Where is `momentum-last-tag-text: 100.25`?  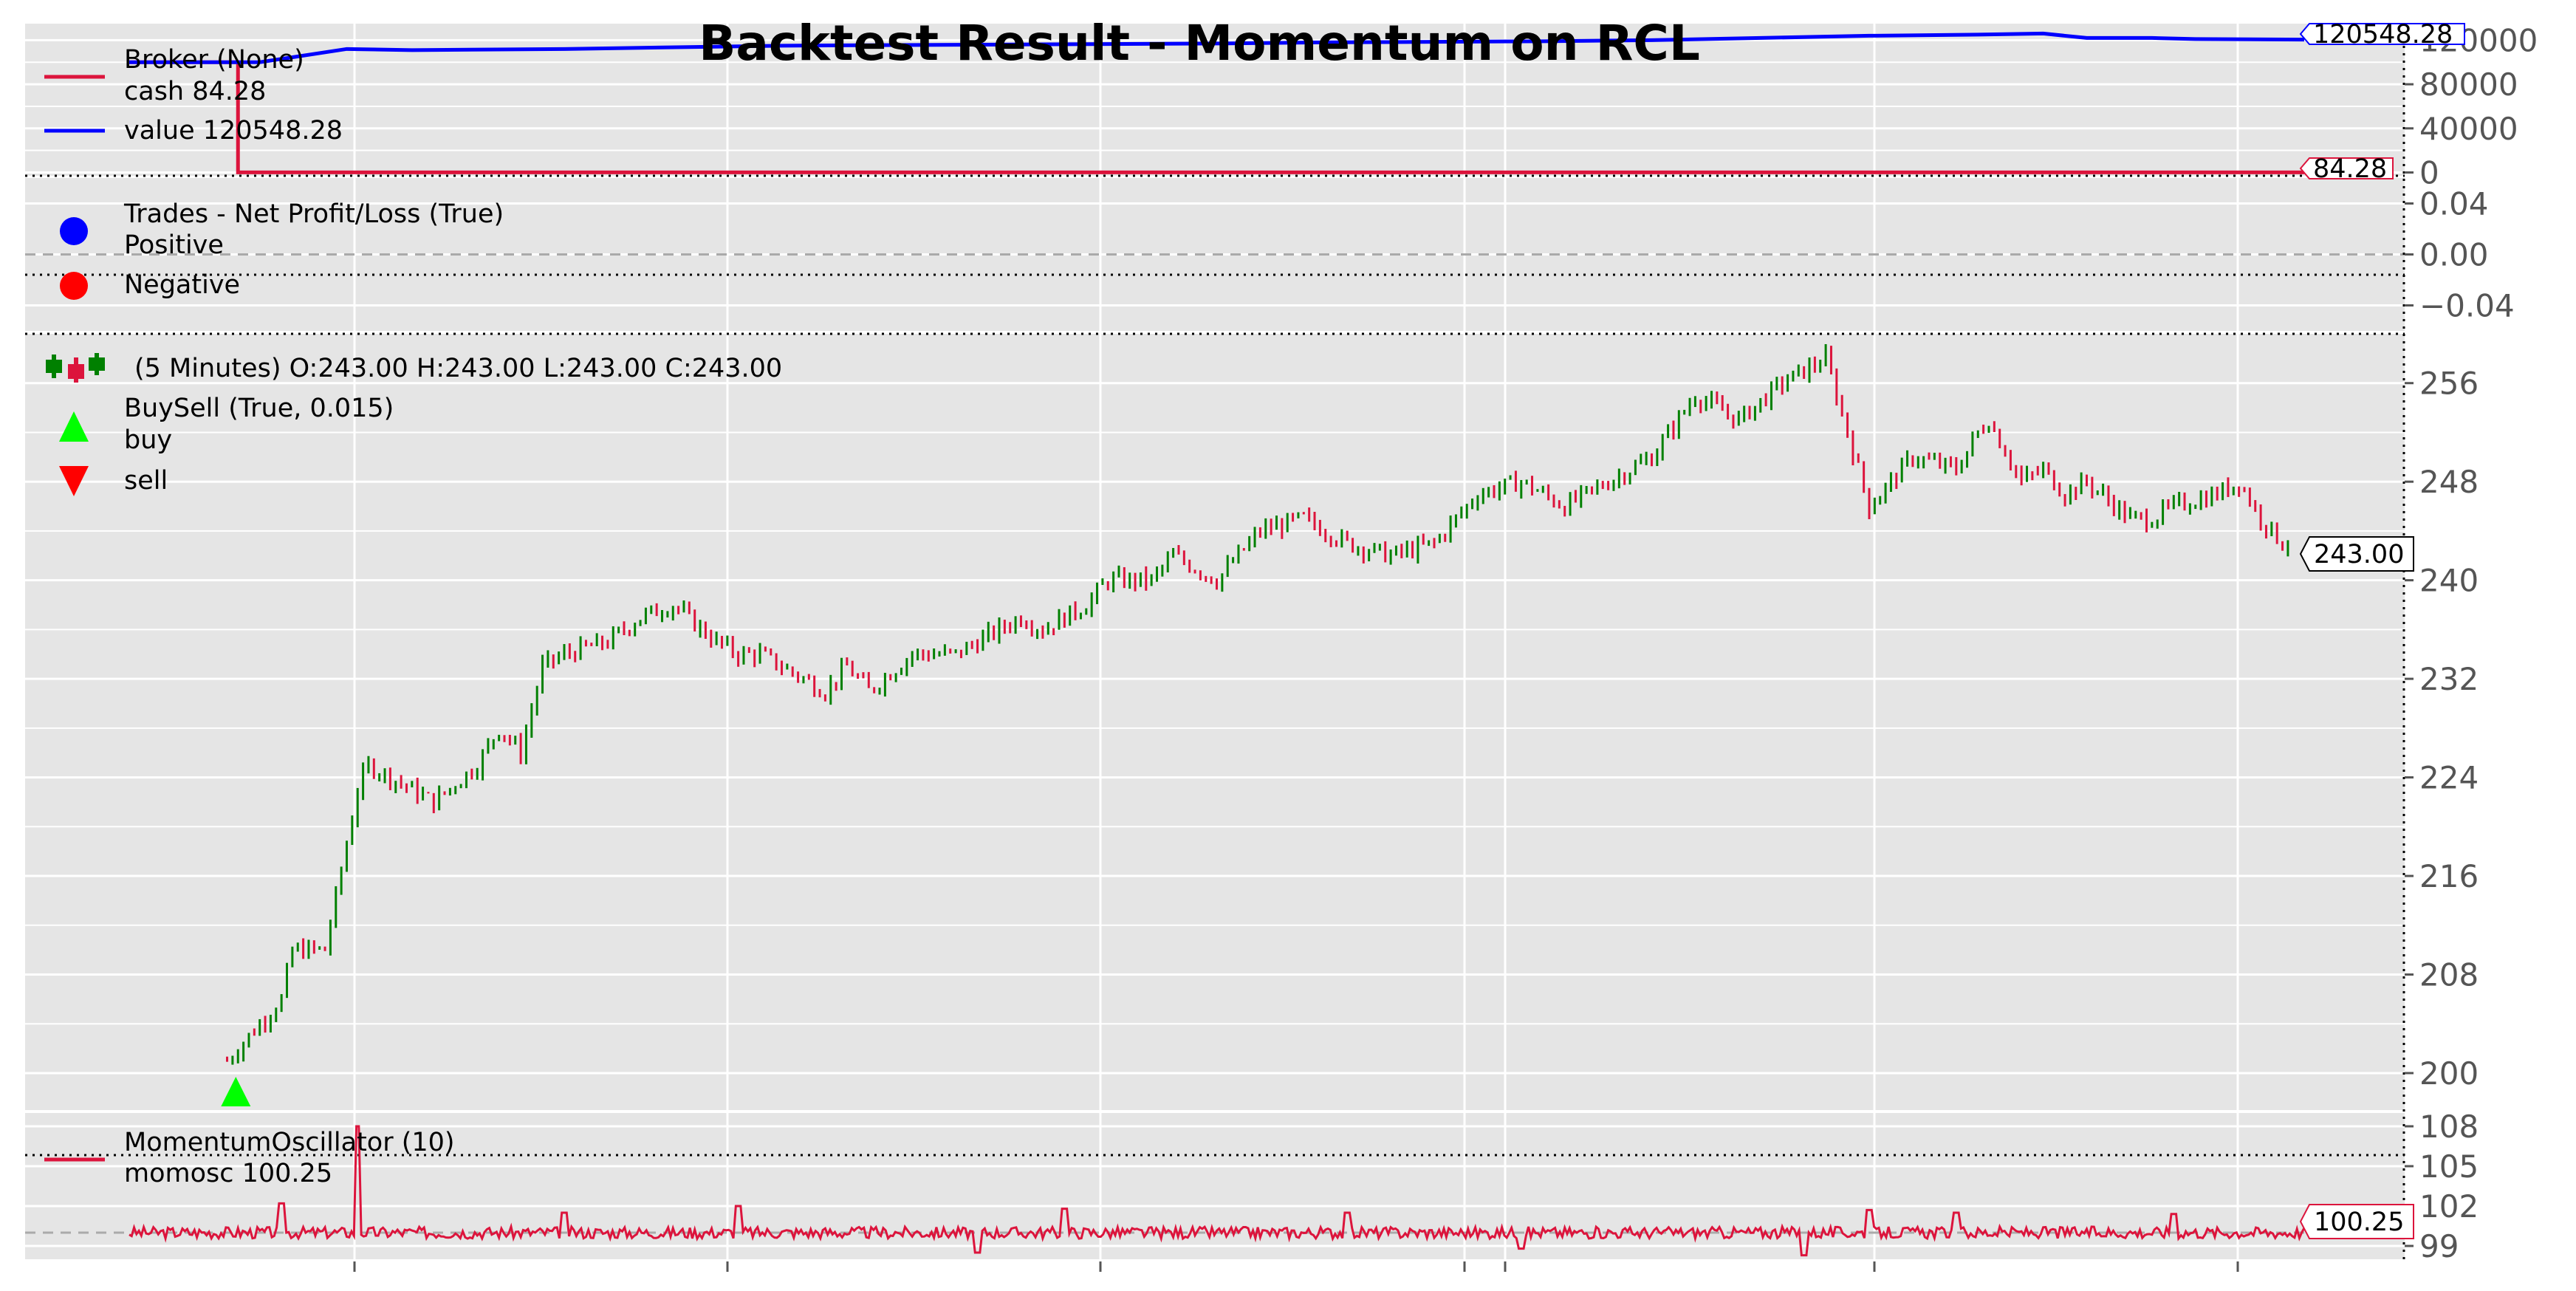
momentum-last-tag-text: 100.25 is located at coordinates (2359, 1222).